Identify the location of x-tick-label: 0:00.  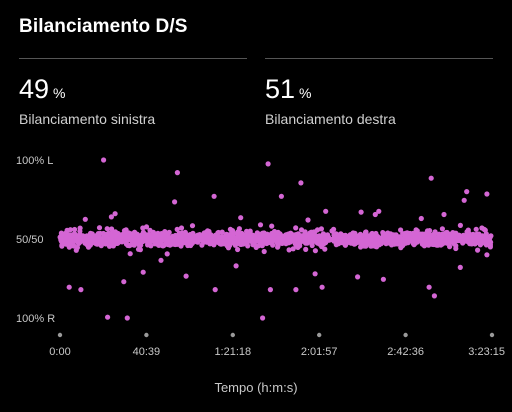
(59, 352).